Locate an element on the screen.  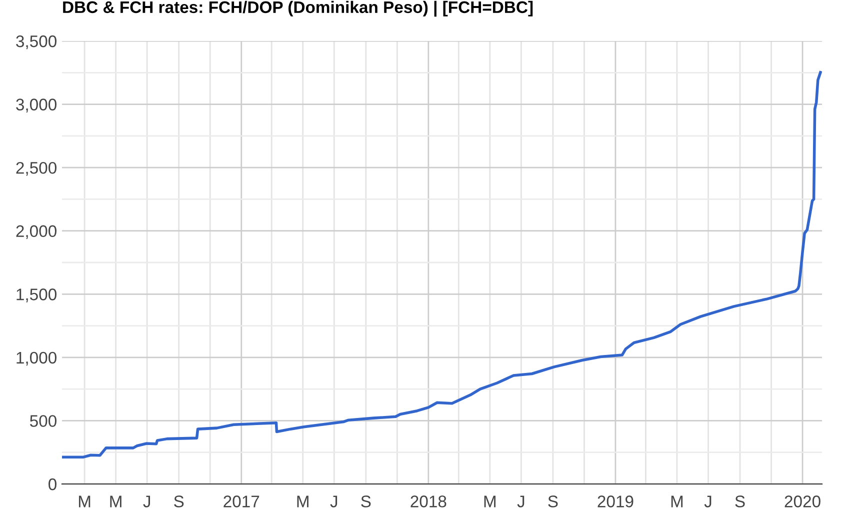
y-tick-label: 1,000 is located at coordinates (36, 359).